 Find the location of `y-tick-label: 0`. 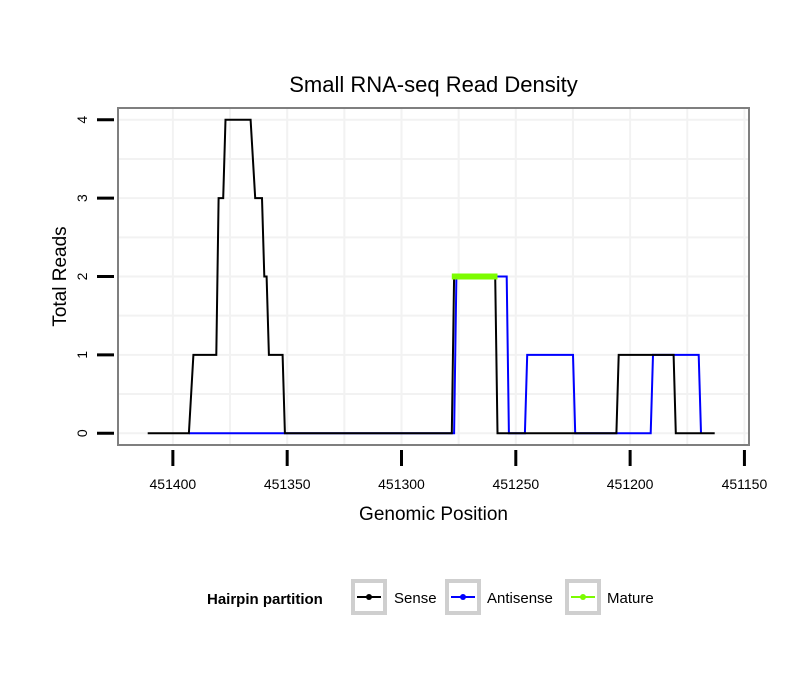

y-tick-label: 0 is located at coordinates (82, 433).